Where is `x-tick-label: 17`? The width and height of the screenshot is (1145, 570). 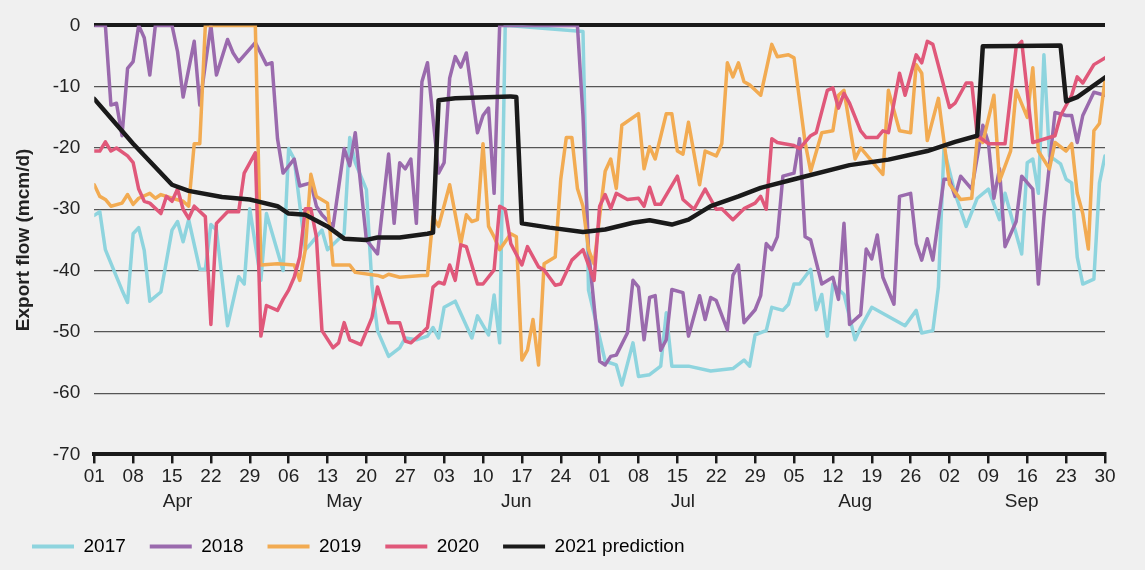 x-tick-label: 17 is located at coordinates (522, 476).